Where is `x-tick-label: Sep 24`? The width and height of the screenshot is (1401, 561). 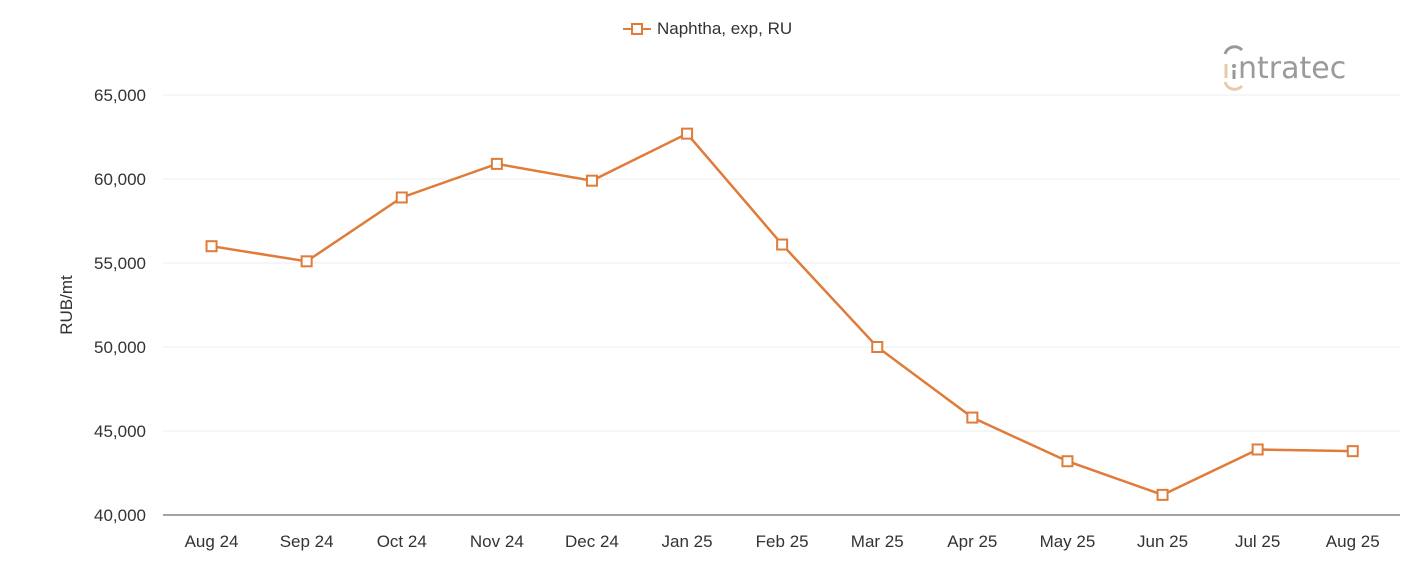
x-tick-label: Sep 24 is located at coordinates (307, 541).